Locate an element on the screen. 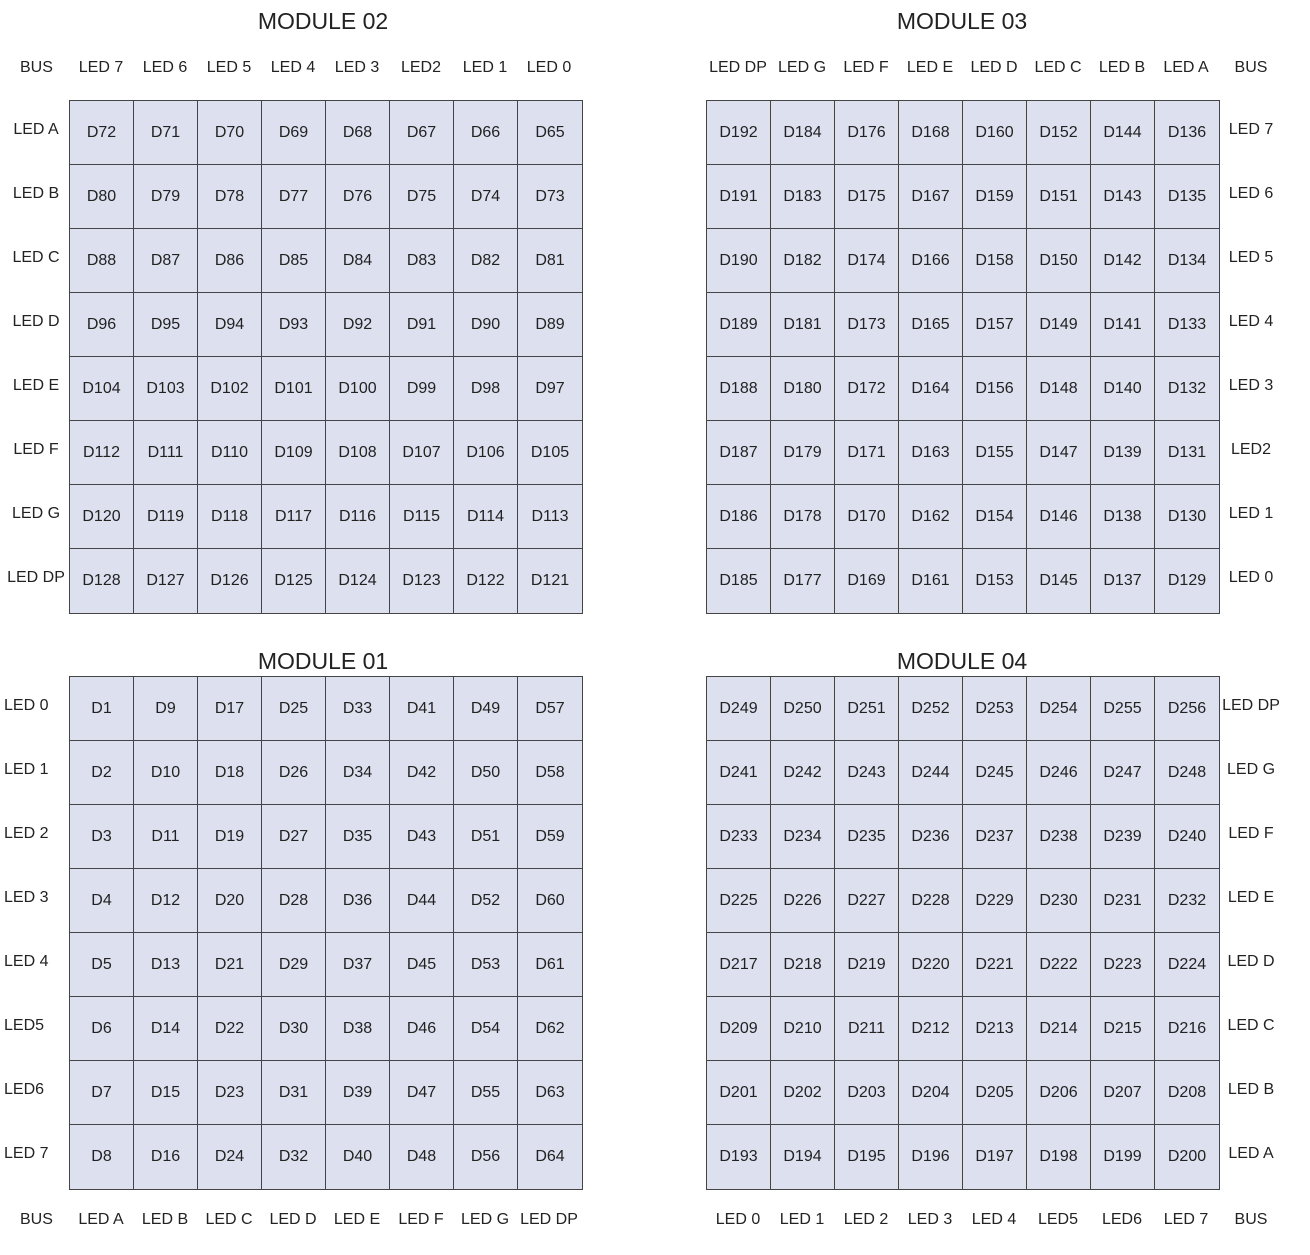 The height and width of the screenshot is (1255, 1310). led-cell: D94 is located at coordinates (230, 325).